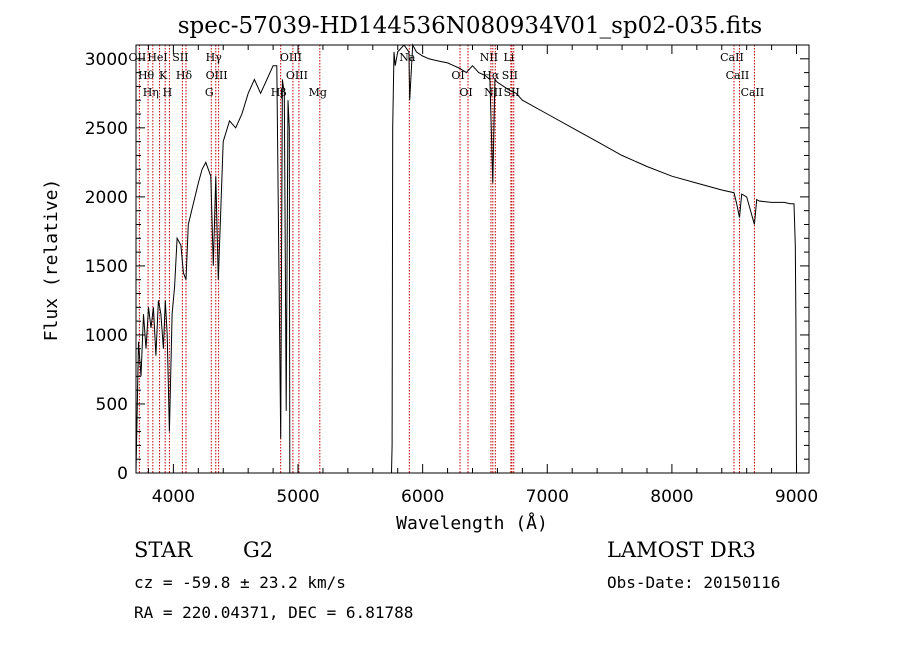  Describe the element at coordinates (106, 129) in the screenshot. I see `y-tick-label: 2500` at that location.